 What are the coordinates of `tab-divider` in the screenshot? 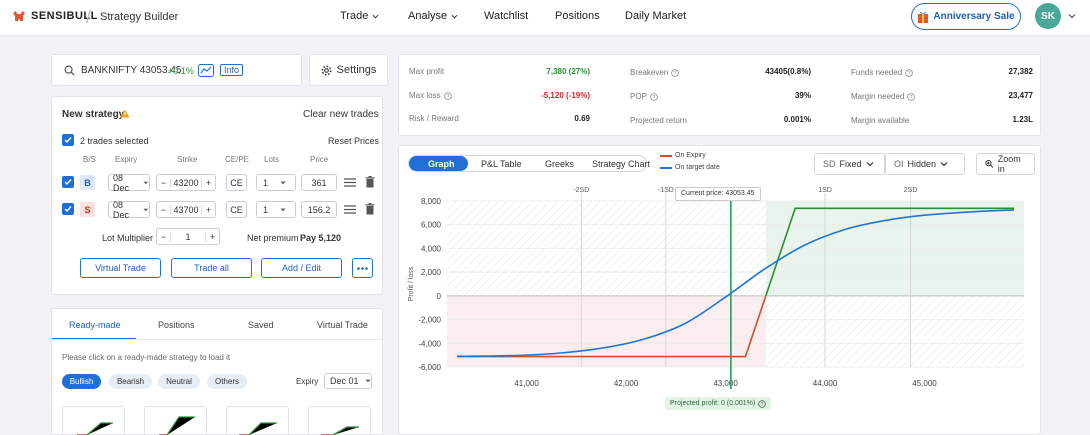 It's located at (217, 339).